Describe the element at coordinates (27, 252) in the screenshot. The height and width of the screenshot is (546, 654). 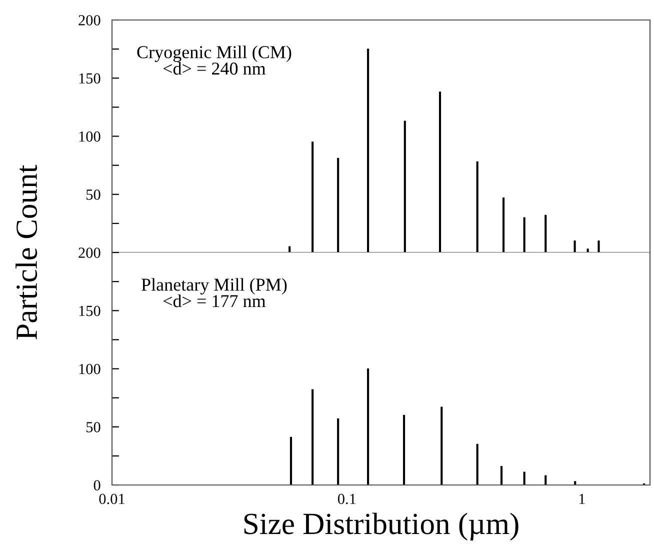
I see `y-axis-title: Particle Count` at that location.